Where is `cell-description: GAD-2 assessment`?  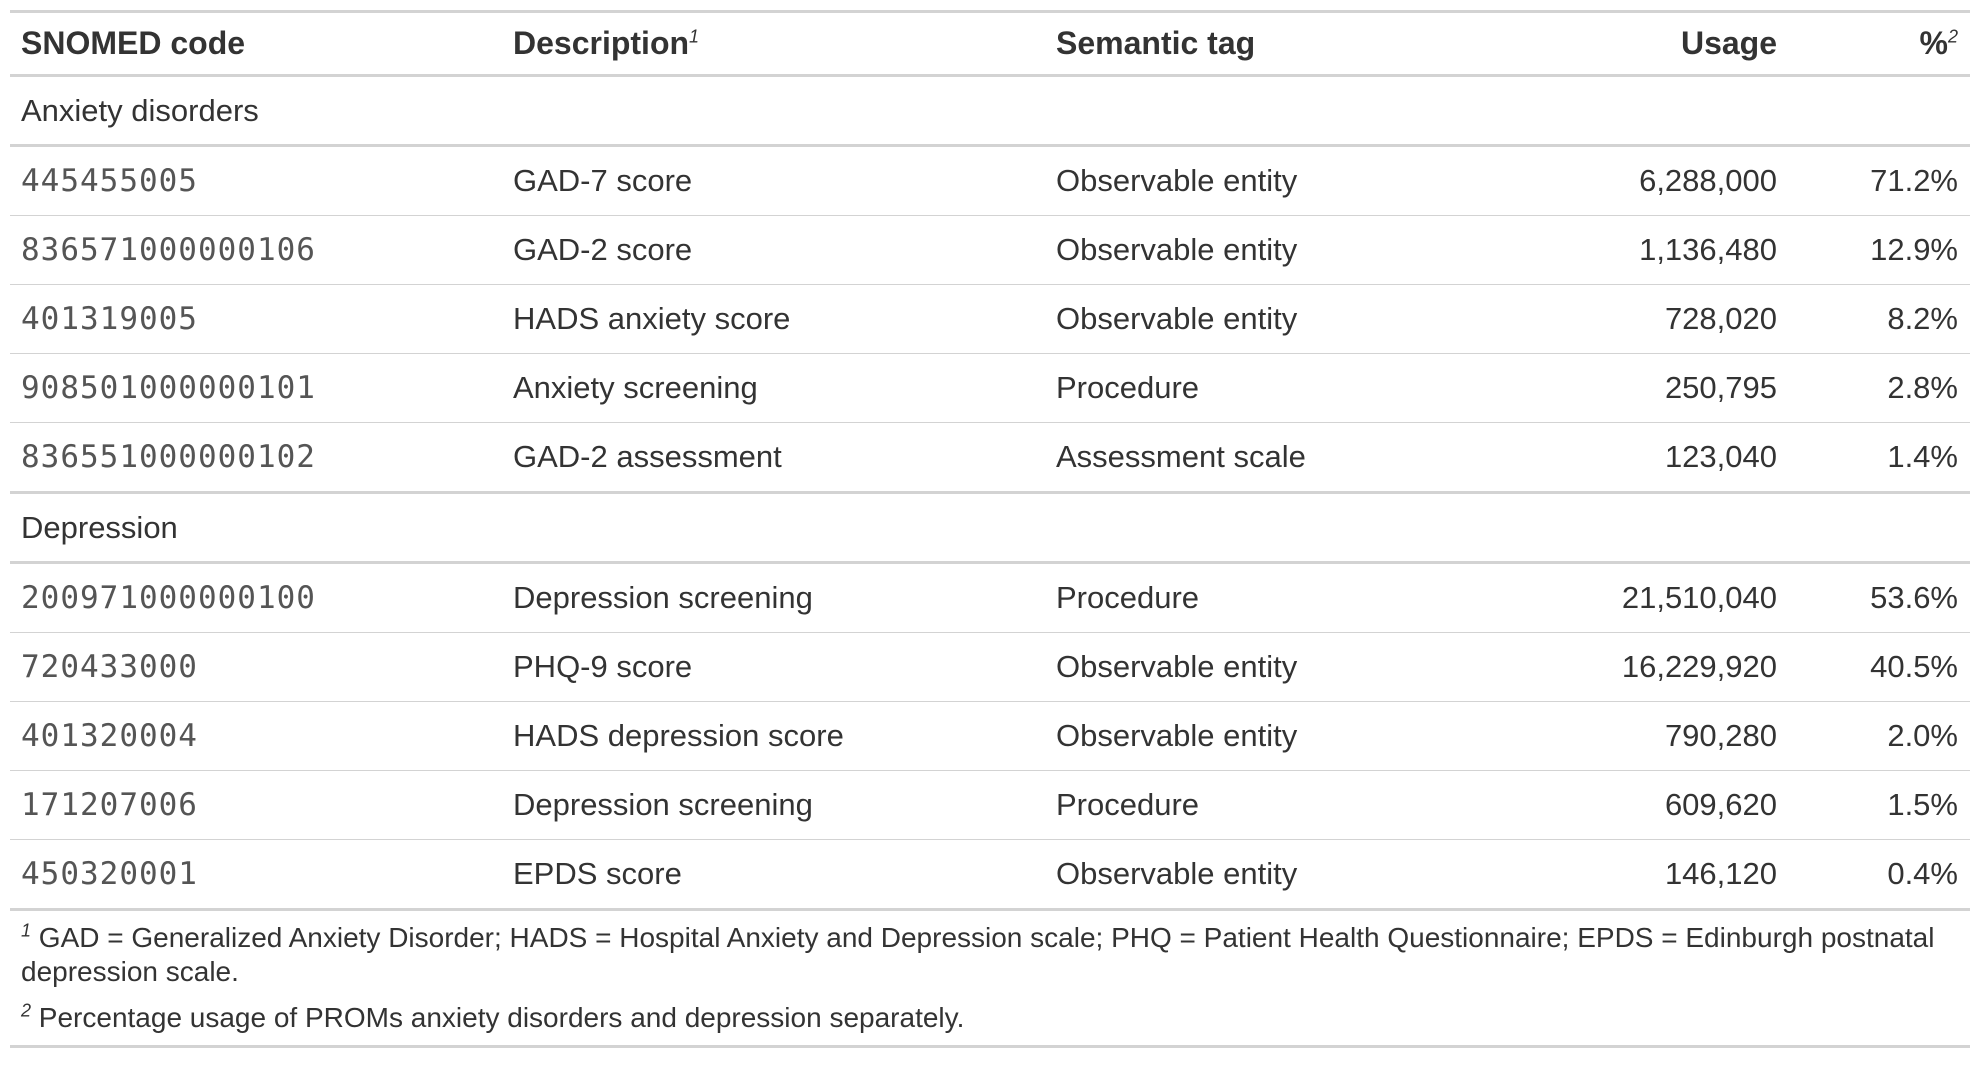 cell-description: GAD-2 assessment is located at coordinates (773, 458).